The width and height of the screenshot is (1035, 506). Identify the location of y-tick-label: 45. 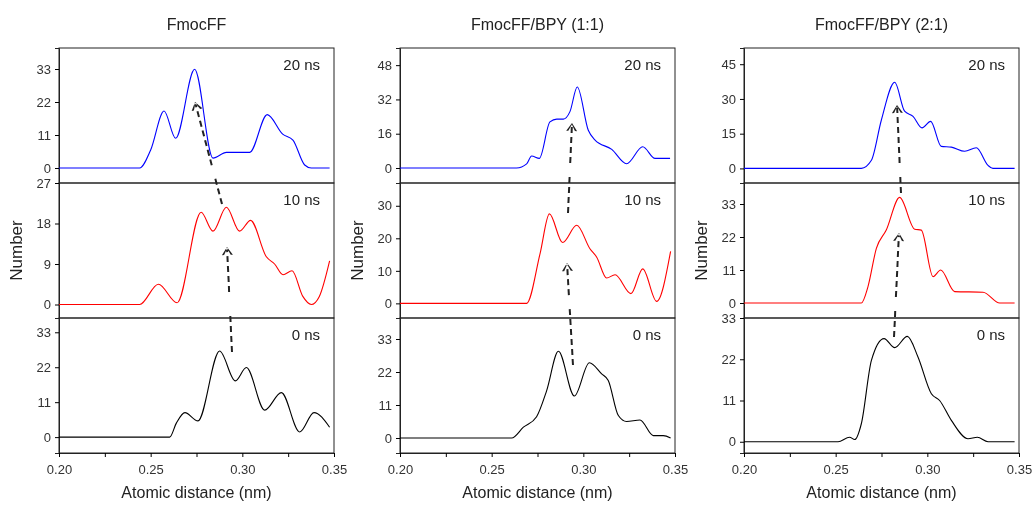
(728, 64).